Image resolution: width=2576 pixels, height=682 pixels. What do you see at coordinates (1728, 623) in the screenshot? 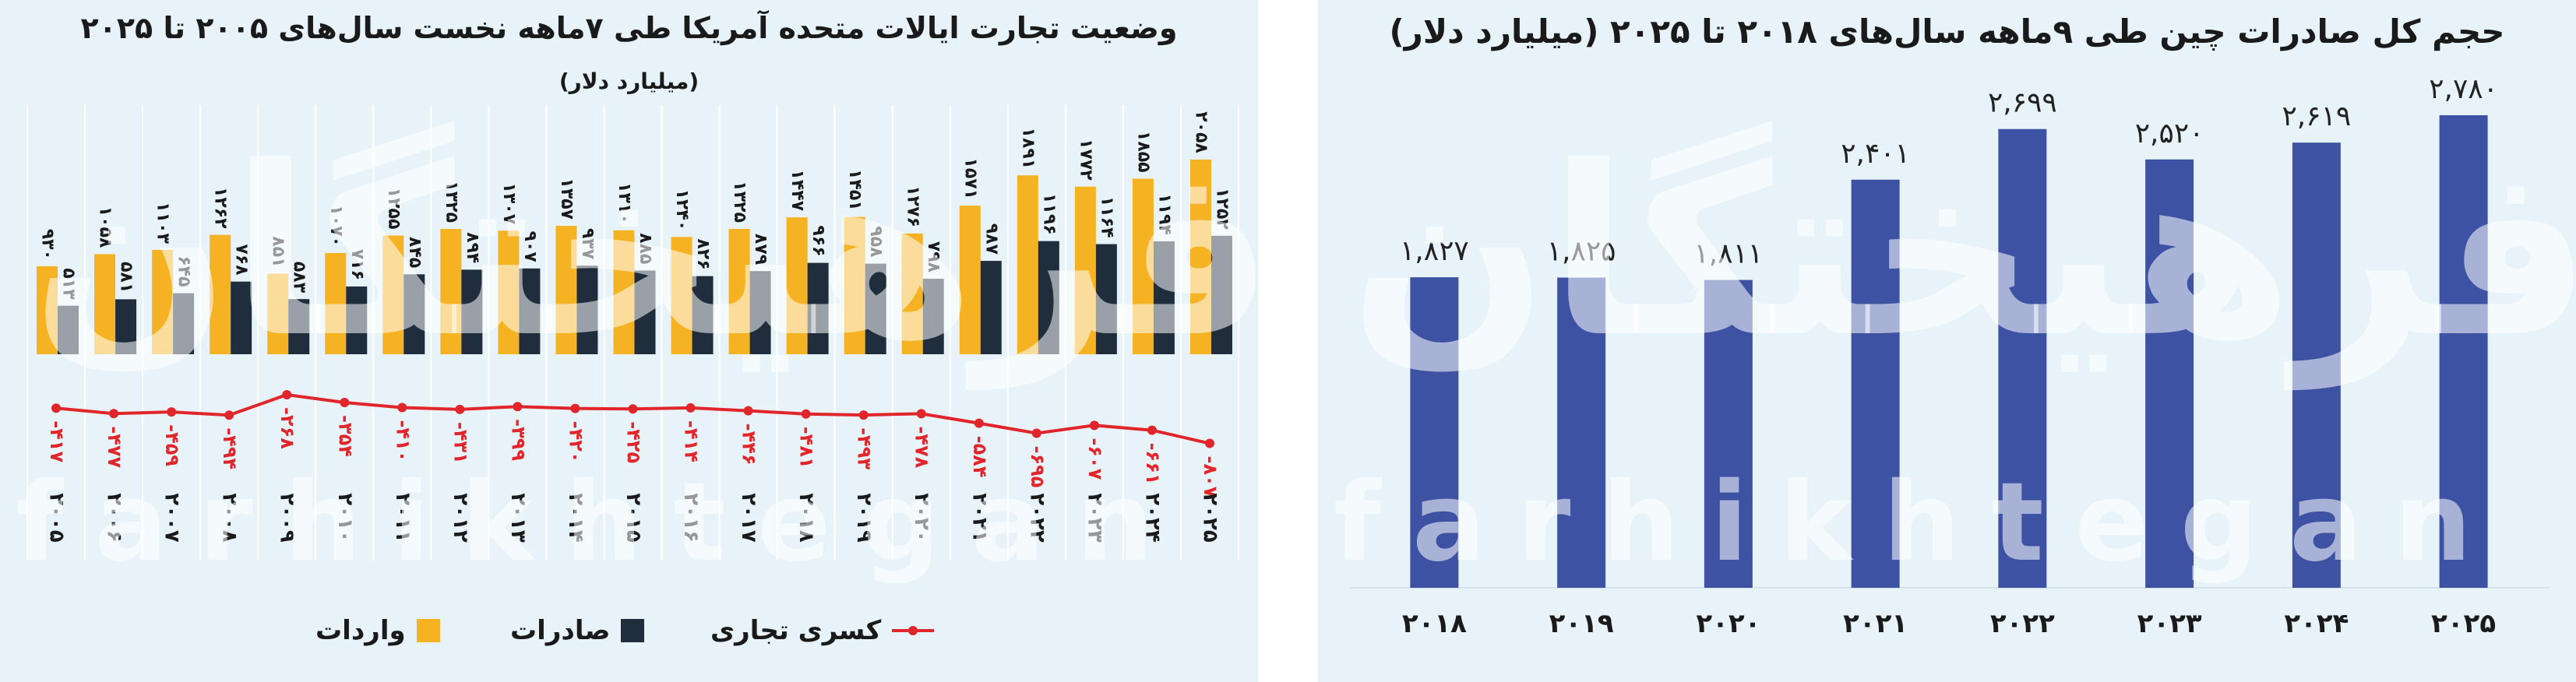
I see `year-tick-label: ۲۰۲۰` at bounding box center [1728, 623].